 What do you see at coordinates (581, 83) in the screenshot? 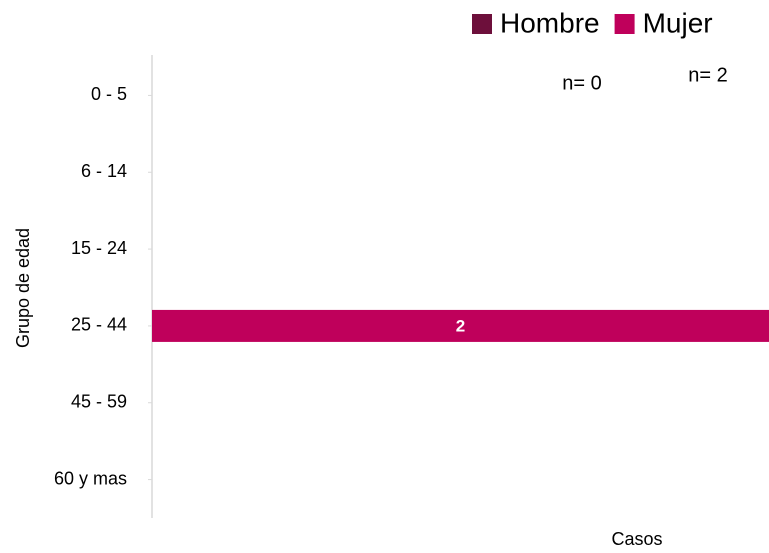
I see `annotation: n= 0` at bounding box center [581, 83].